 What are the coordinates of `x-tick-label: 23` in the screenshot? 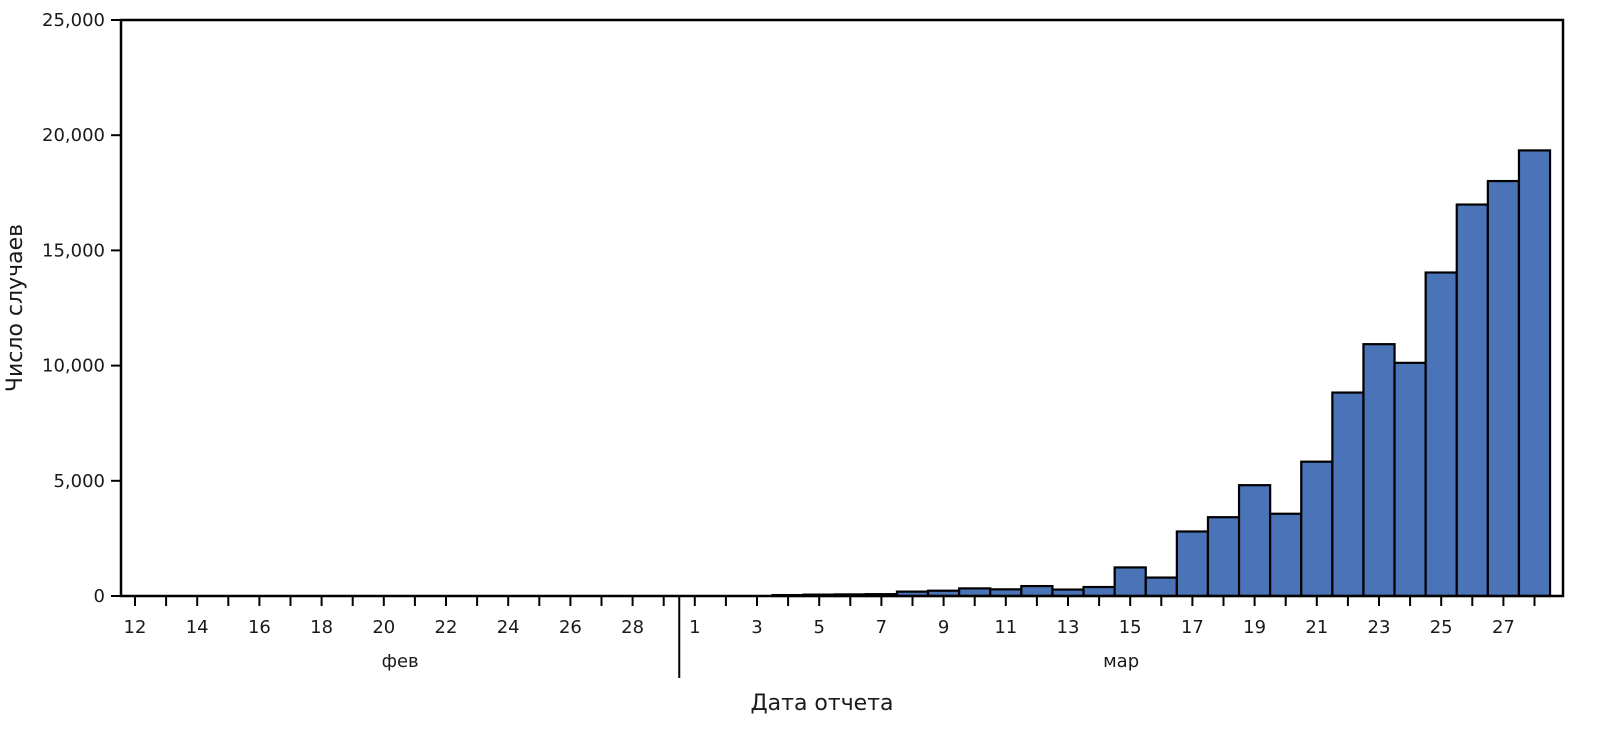 It's located at (1379, 627).